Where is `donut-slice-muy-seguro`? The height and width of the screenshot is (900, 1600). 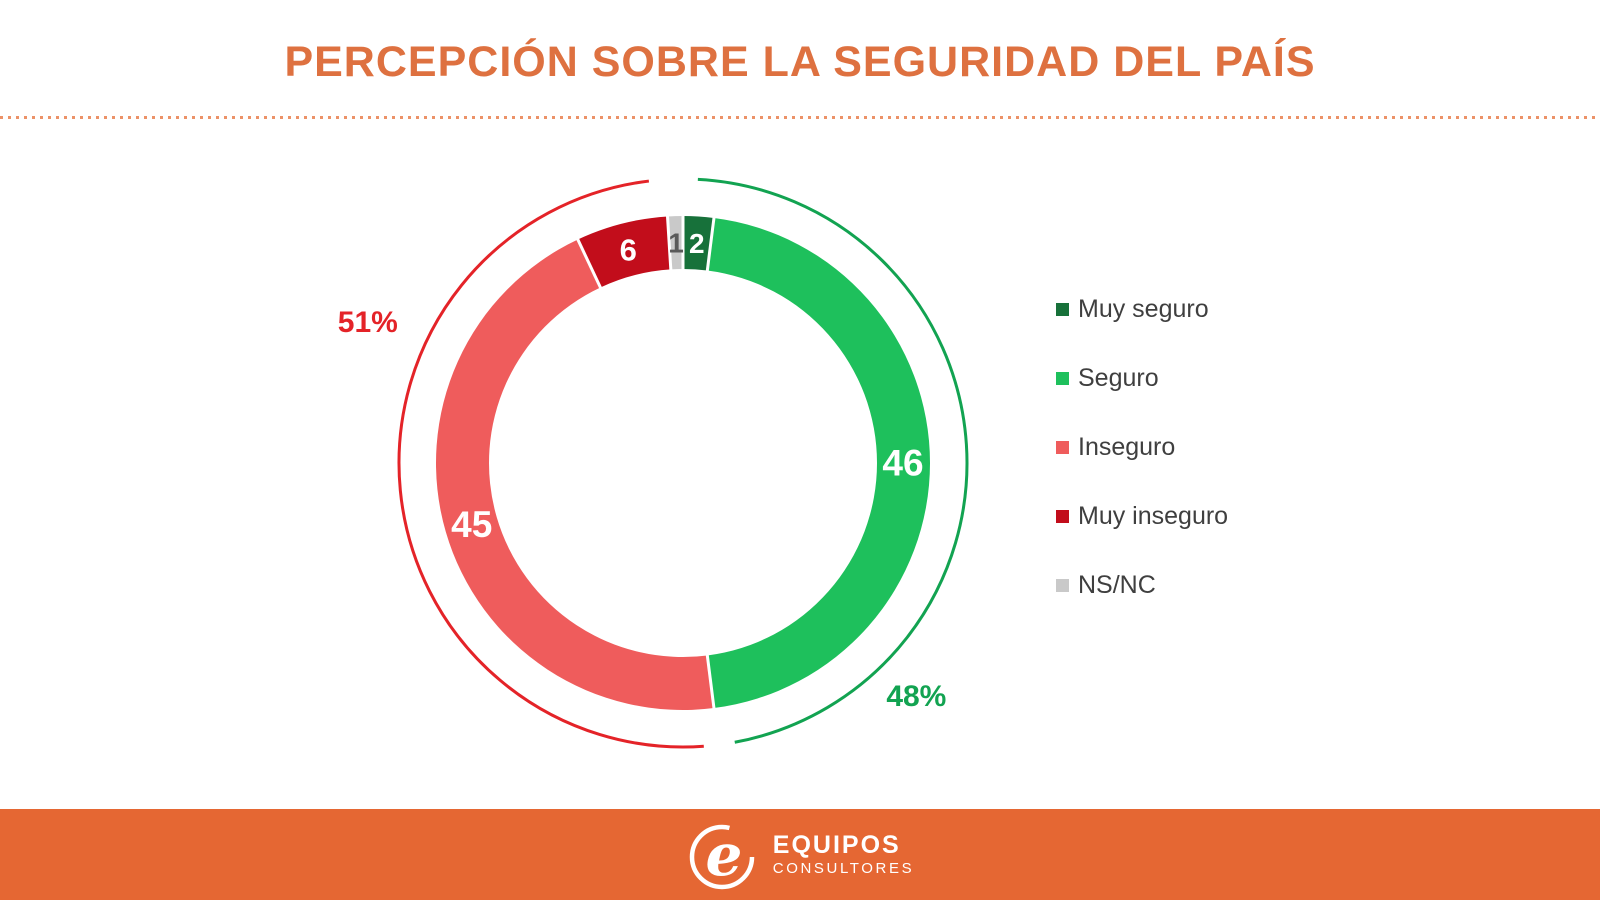 donut-slice-muy-seguro is located at coordinates (698, 243).